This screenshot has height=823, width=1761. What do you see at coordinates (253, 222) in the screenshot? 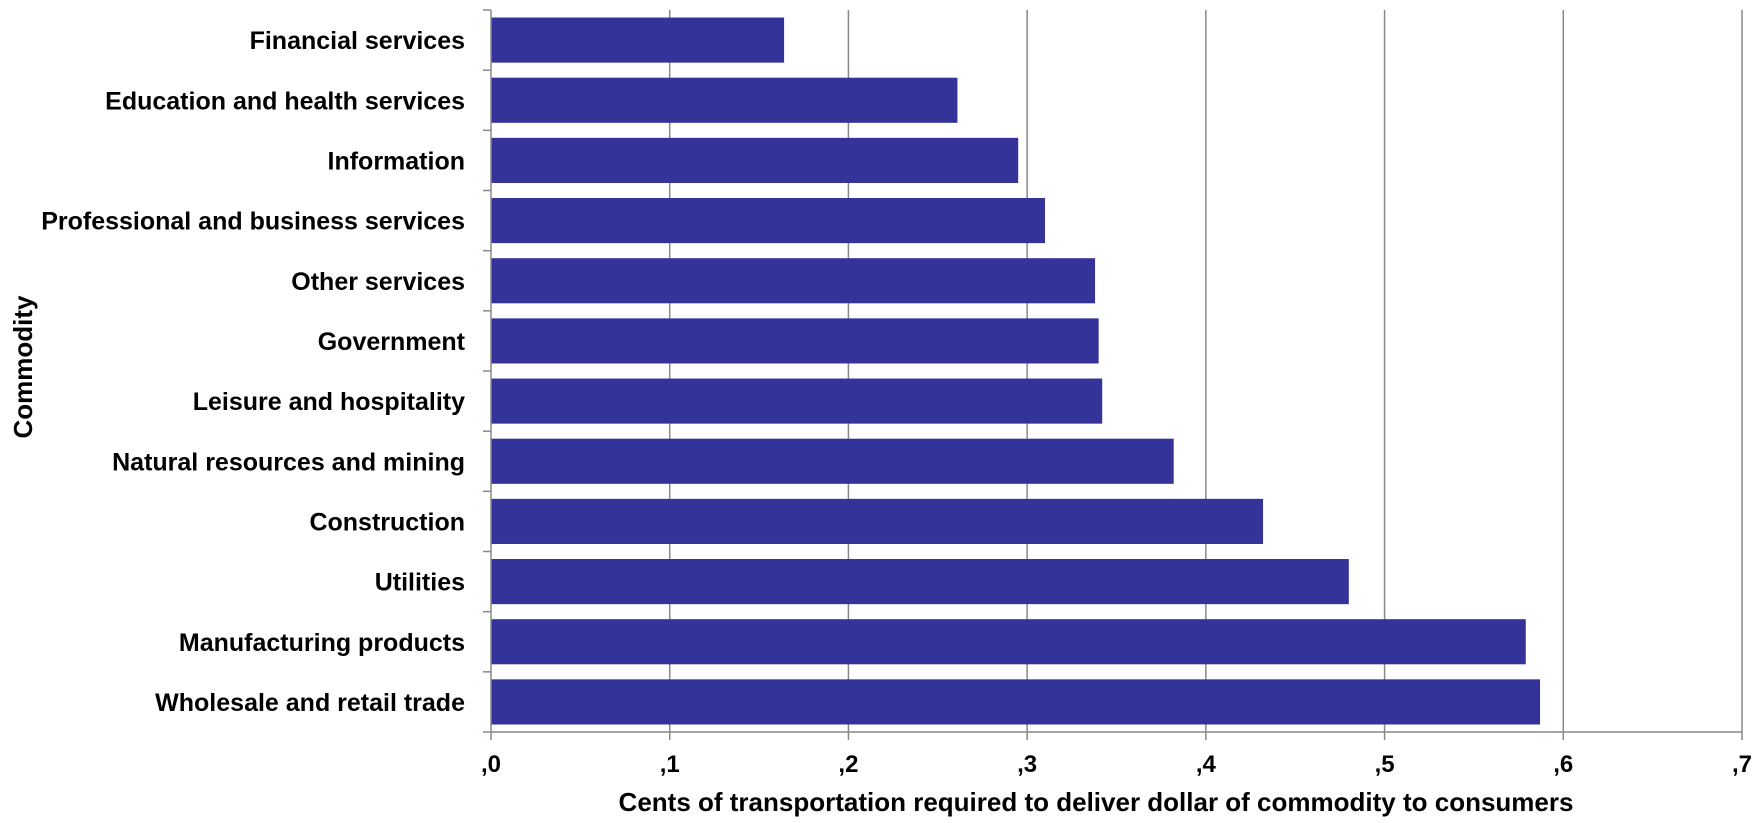
I see `category-label: Professional and business services` at bounding box center [253, 222].